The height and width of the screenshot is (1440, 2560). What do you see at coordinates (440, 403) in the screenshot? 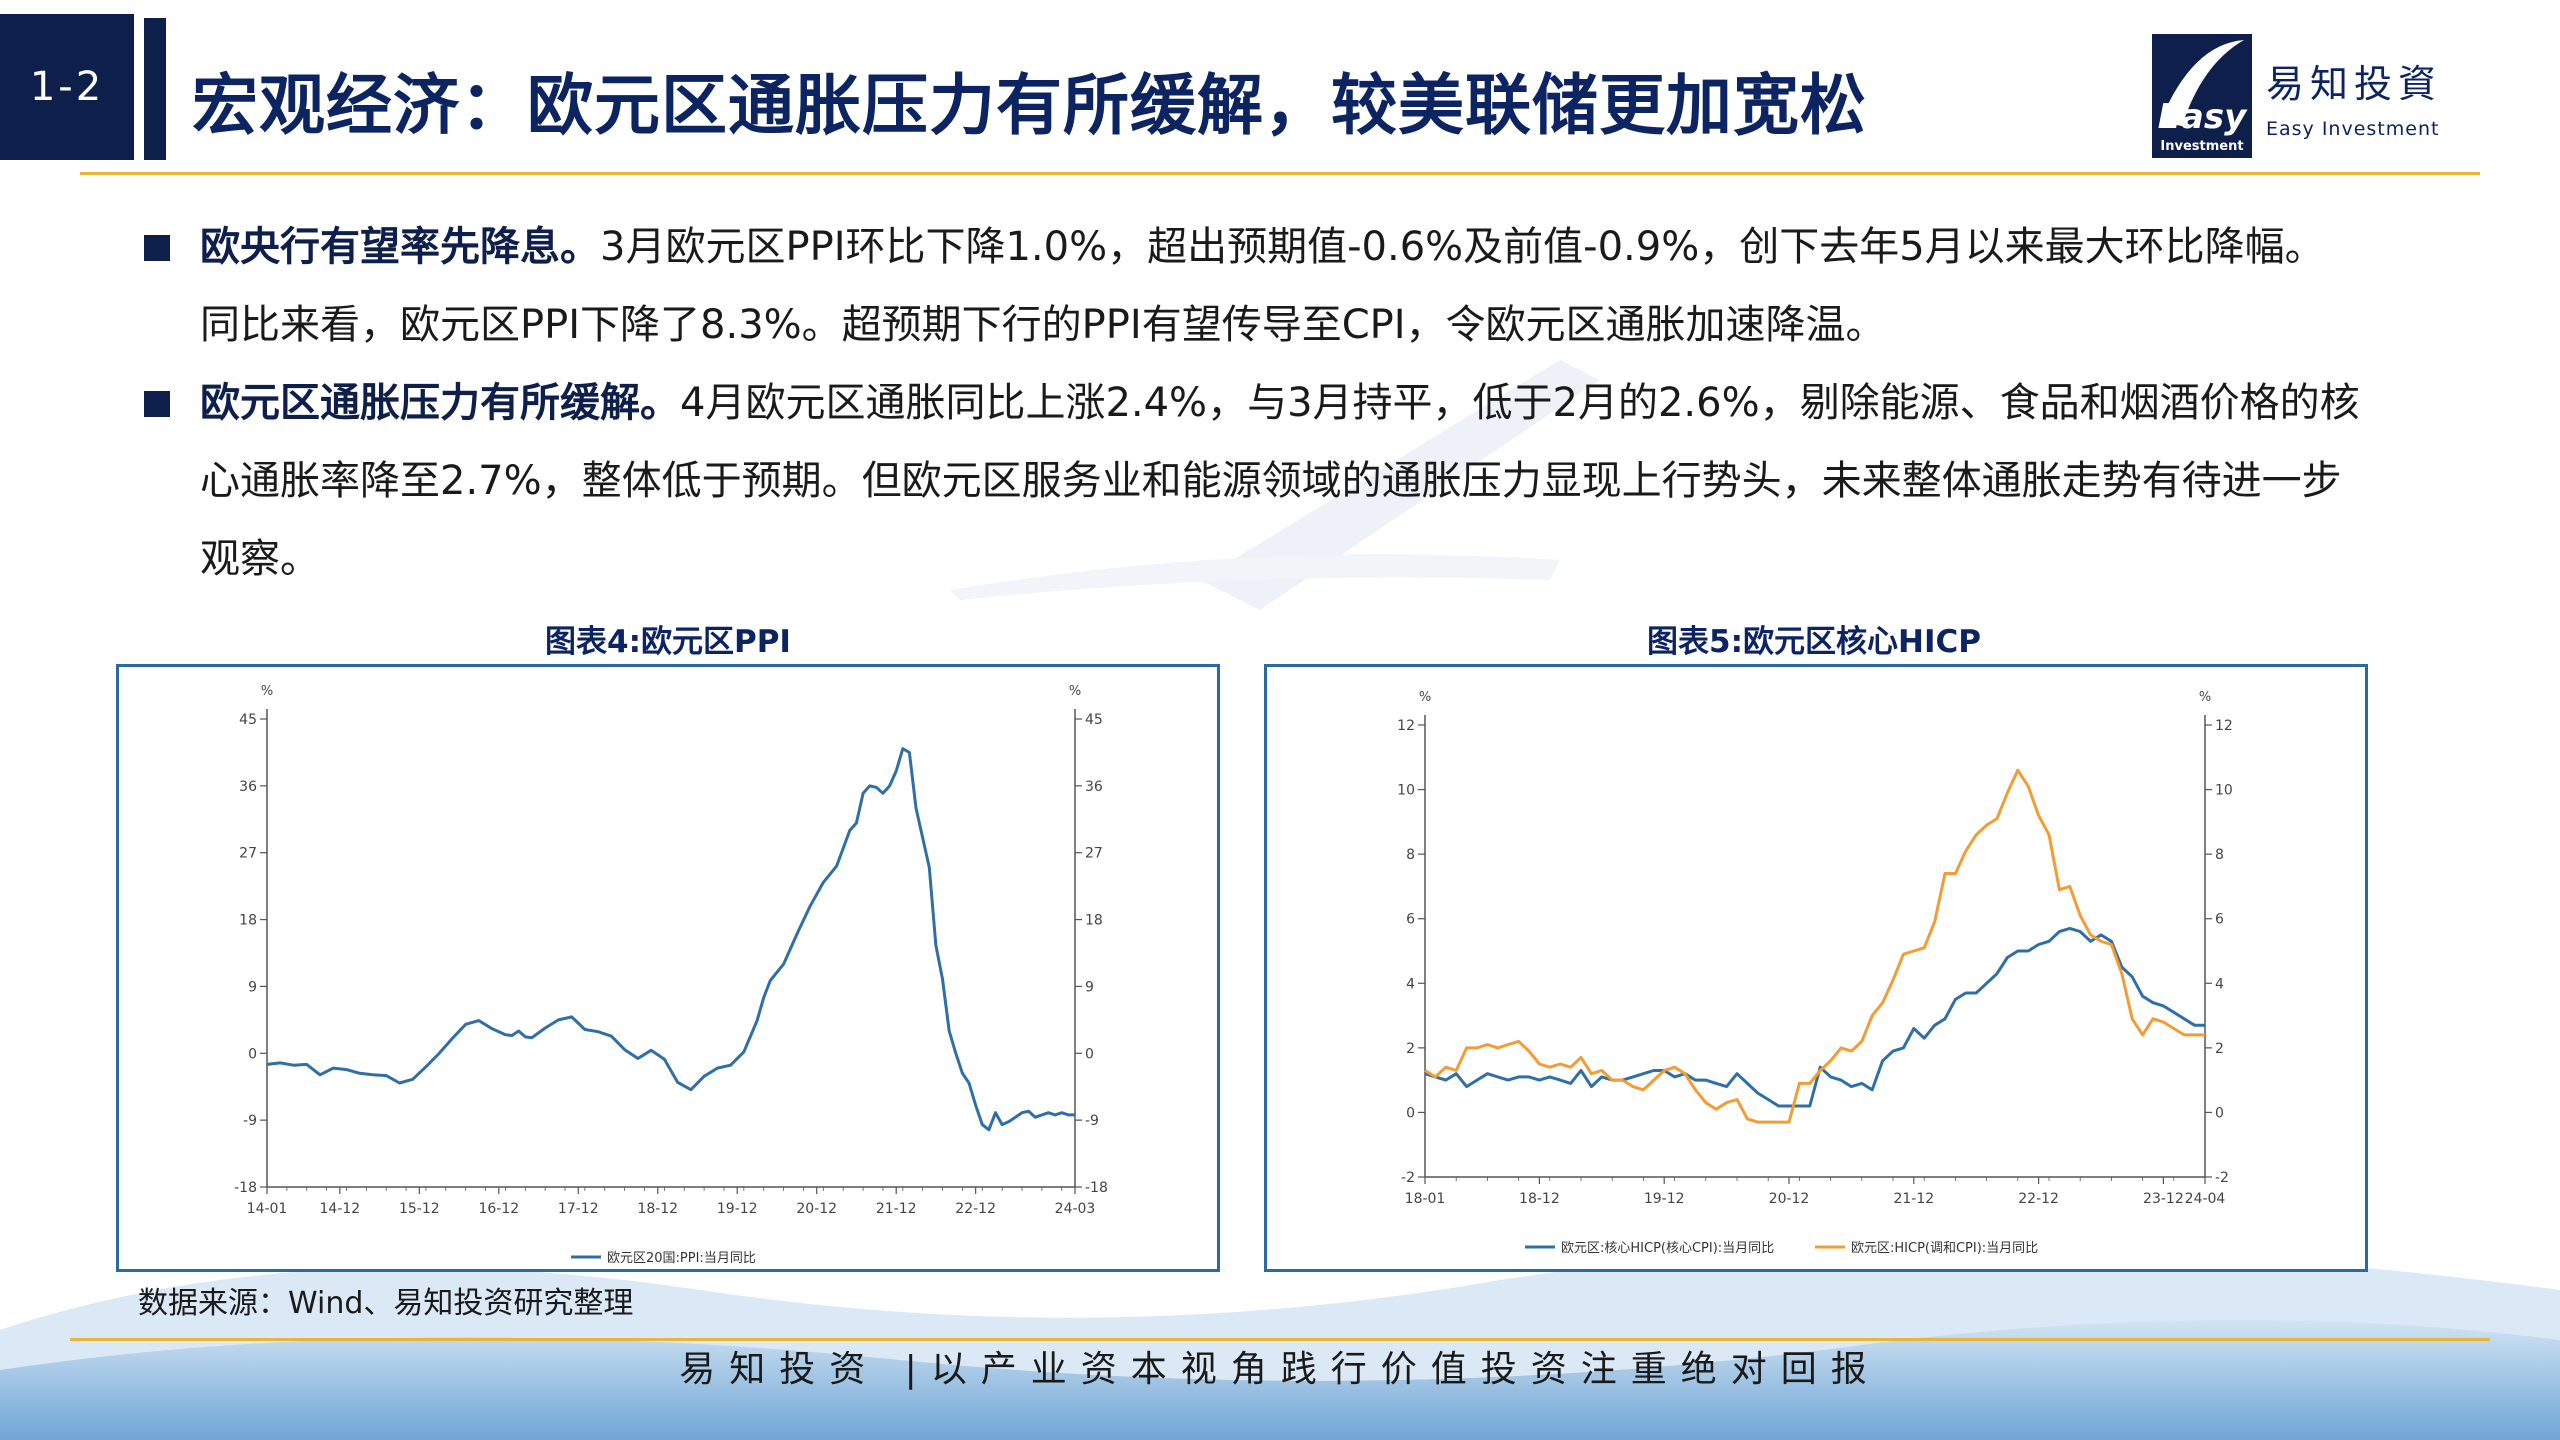
I see `bullet-lead: 欧元区通胀压力有所缓解。` at bounding box center [440, 403].